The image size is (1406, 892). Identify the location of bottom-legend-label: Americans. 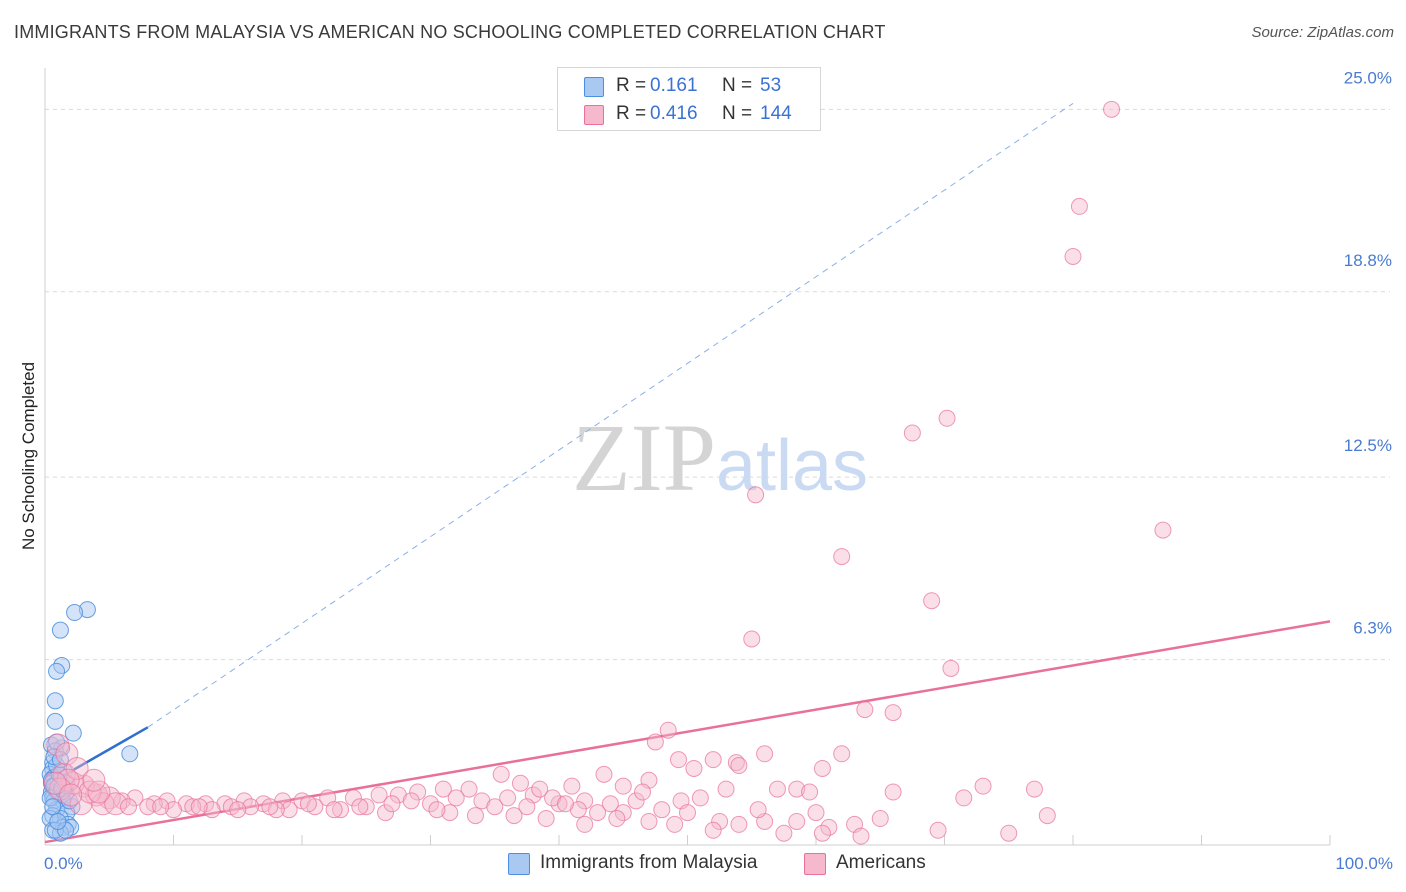
(881, 862).